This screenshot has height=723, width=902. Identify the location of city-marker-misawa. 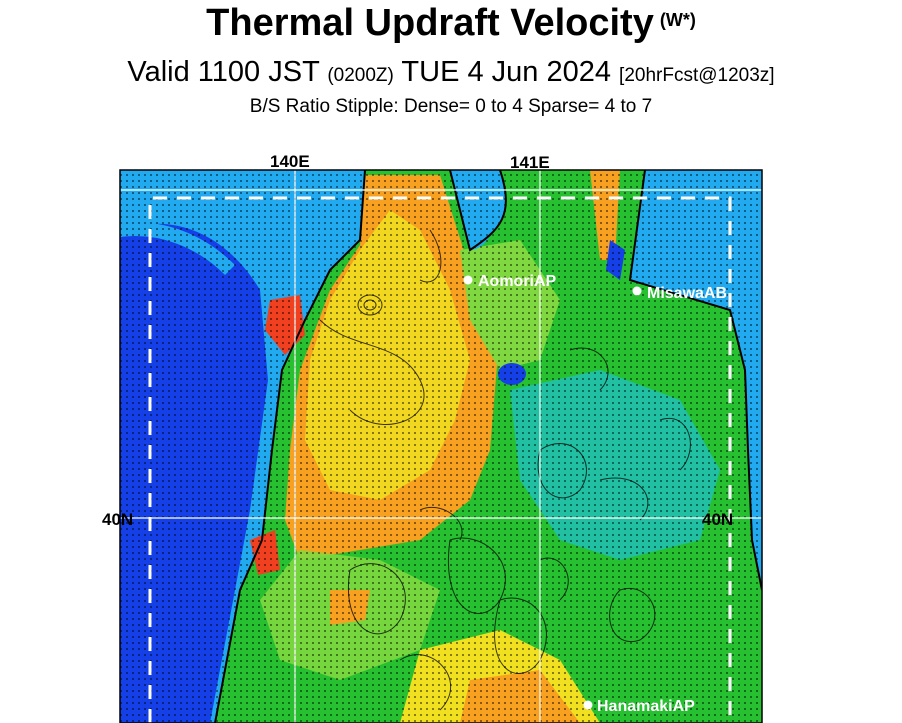
(637, 291).